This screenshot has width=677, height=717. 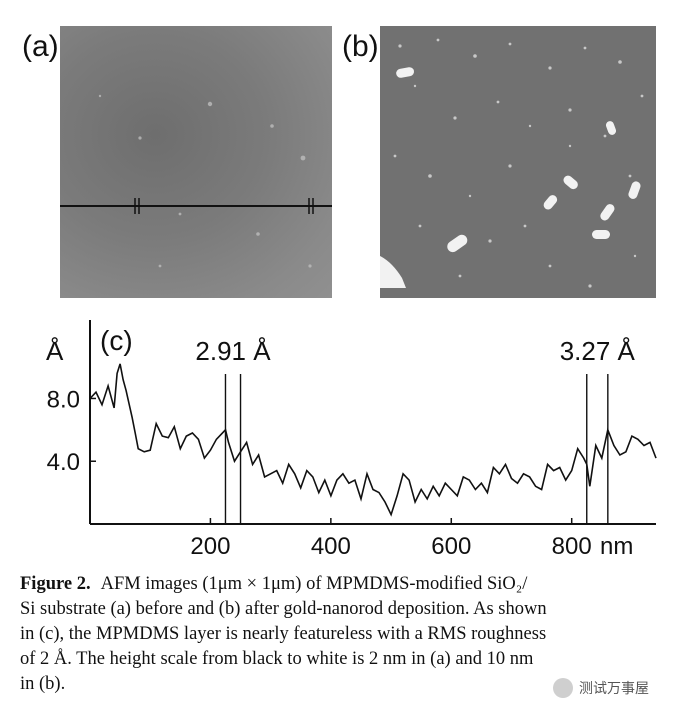 I want to click on panel-a-label: (a), so click(x=40, y=46).